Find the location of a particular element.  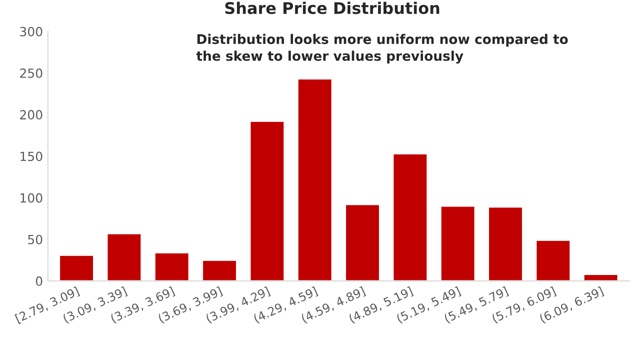

annotation: Distribution looks more uniform now compared to the skew to lower values previously is located at coordinates (382, 49).